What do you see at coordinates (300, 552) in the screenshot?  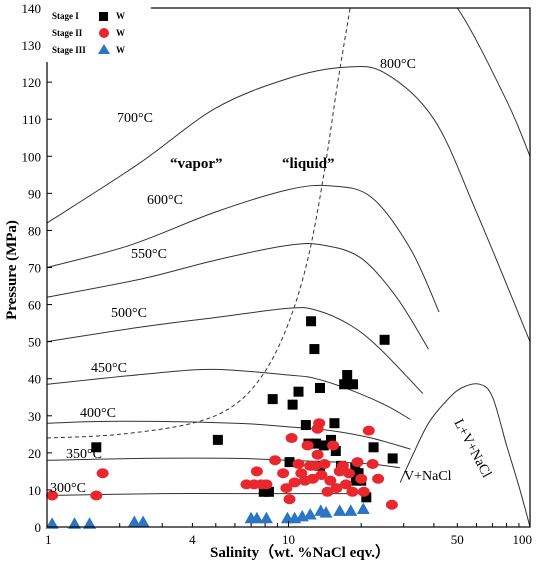 I see `x-axis-title: Salinity（wt. %NaCl eqv.）` at bounding box center [300, 552].